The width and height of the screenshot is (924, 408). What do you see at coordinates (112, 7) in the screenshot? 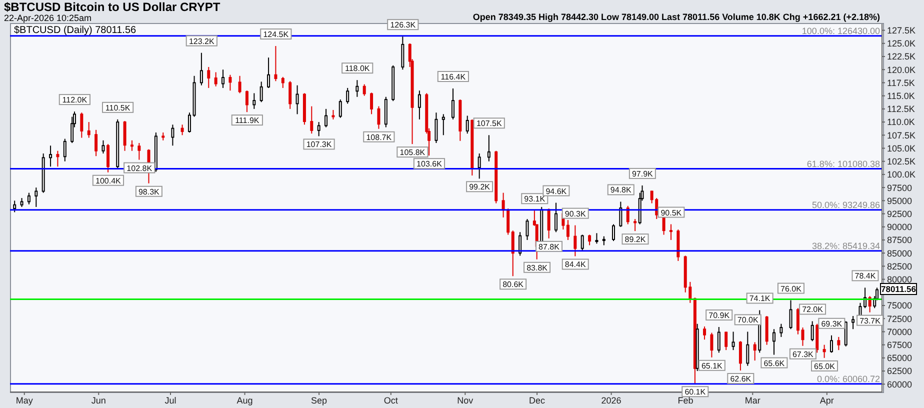
I see `chart-title: $BTCUSD Bitcoin to US Dollar CRYPT` at bounding box center [112, 7].